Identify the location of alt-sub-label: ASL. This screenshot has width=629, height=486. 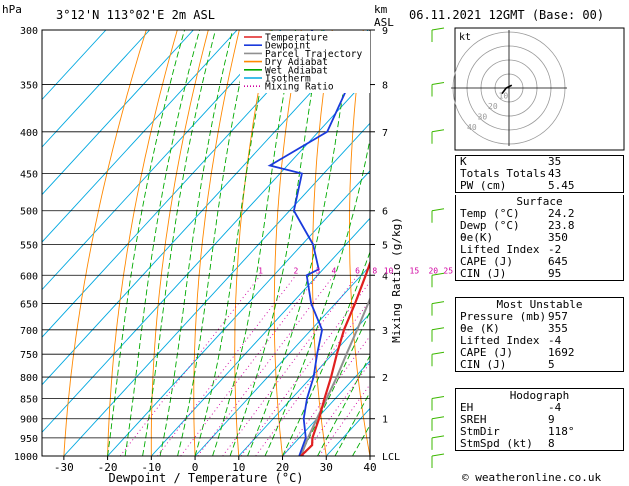
(384, 22).